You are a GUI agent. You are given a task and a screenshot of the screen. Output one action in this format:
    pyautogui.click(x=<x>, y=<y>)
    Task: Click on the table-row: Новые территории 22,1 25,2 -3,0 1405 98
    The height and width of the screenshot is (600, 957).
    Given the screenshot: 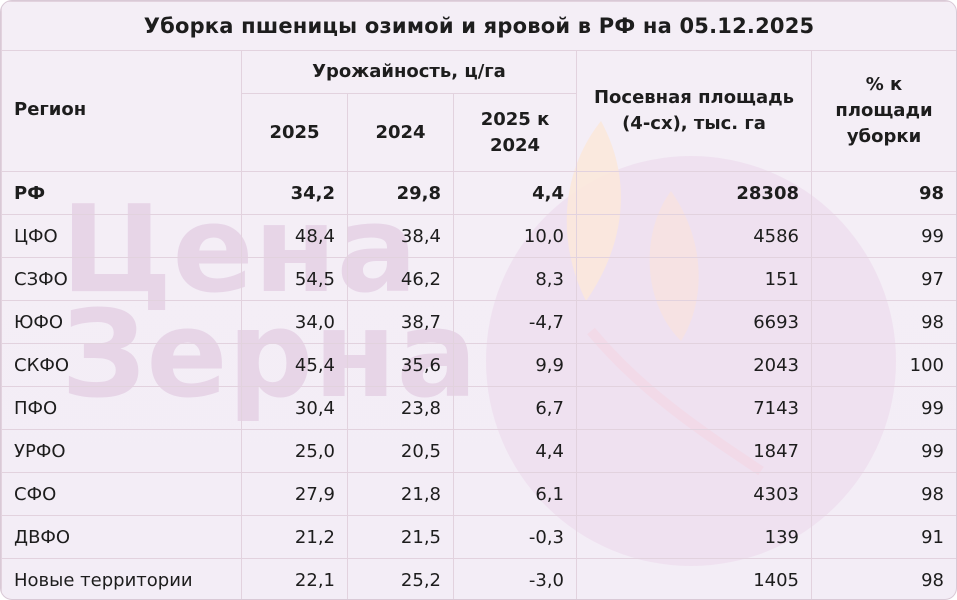 What is the action you would take?
    pyautogui.click(x=478, y=578)
    